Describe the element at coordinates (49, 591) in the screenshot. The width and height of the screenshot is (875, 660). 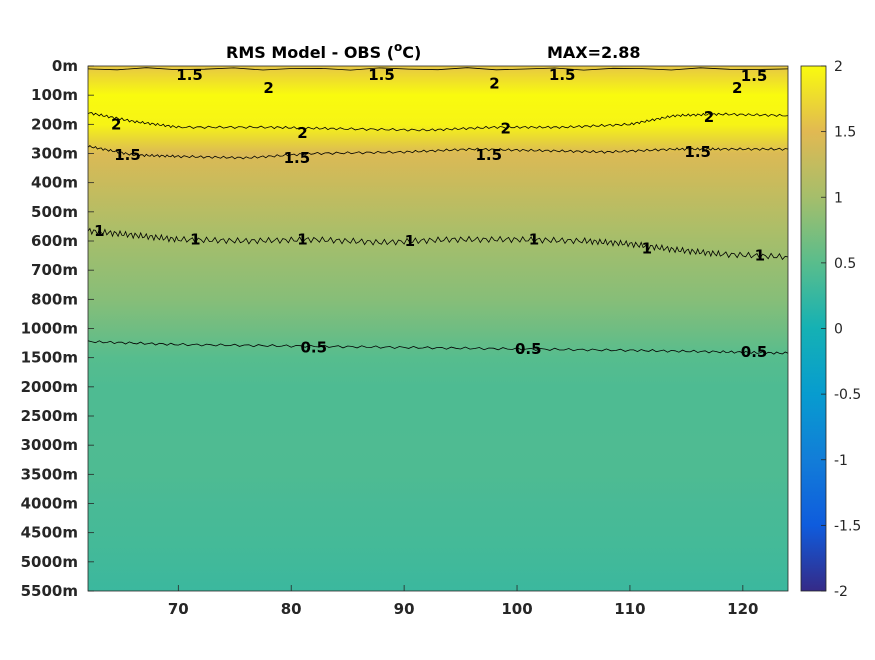
I see `y-tick-label: 5500m` at that location.